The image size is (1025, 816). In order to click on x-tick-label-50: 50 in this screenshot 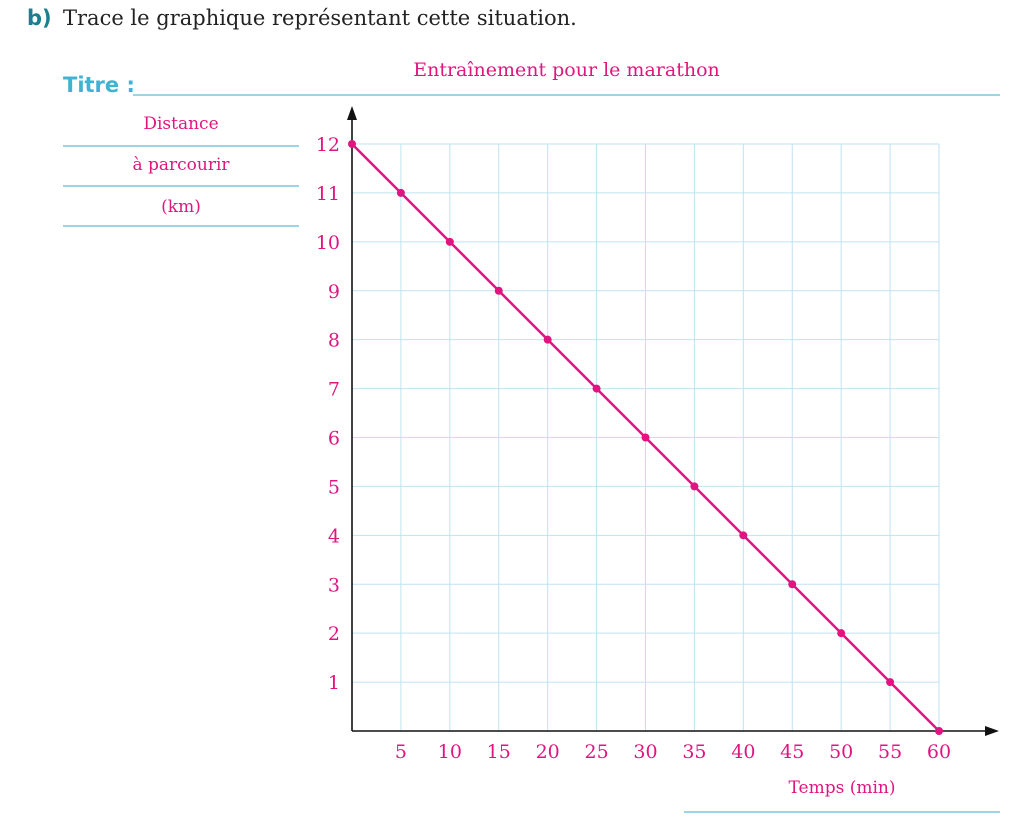, I will do `click(841, 752)`.